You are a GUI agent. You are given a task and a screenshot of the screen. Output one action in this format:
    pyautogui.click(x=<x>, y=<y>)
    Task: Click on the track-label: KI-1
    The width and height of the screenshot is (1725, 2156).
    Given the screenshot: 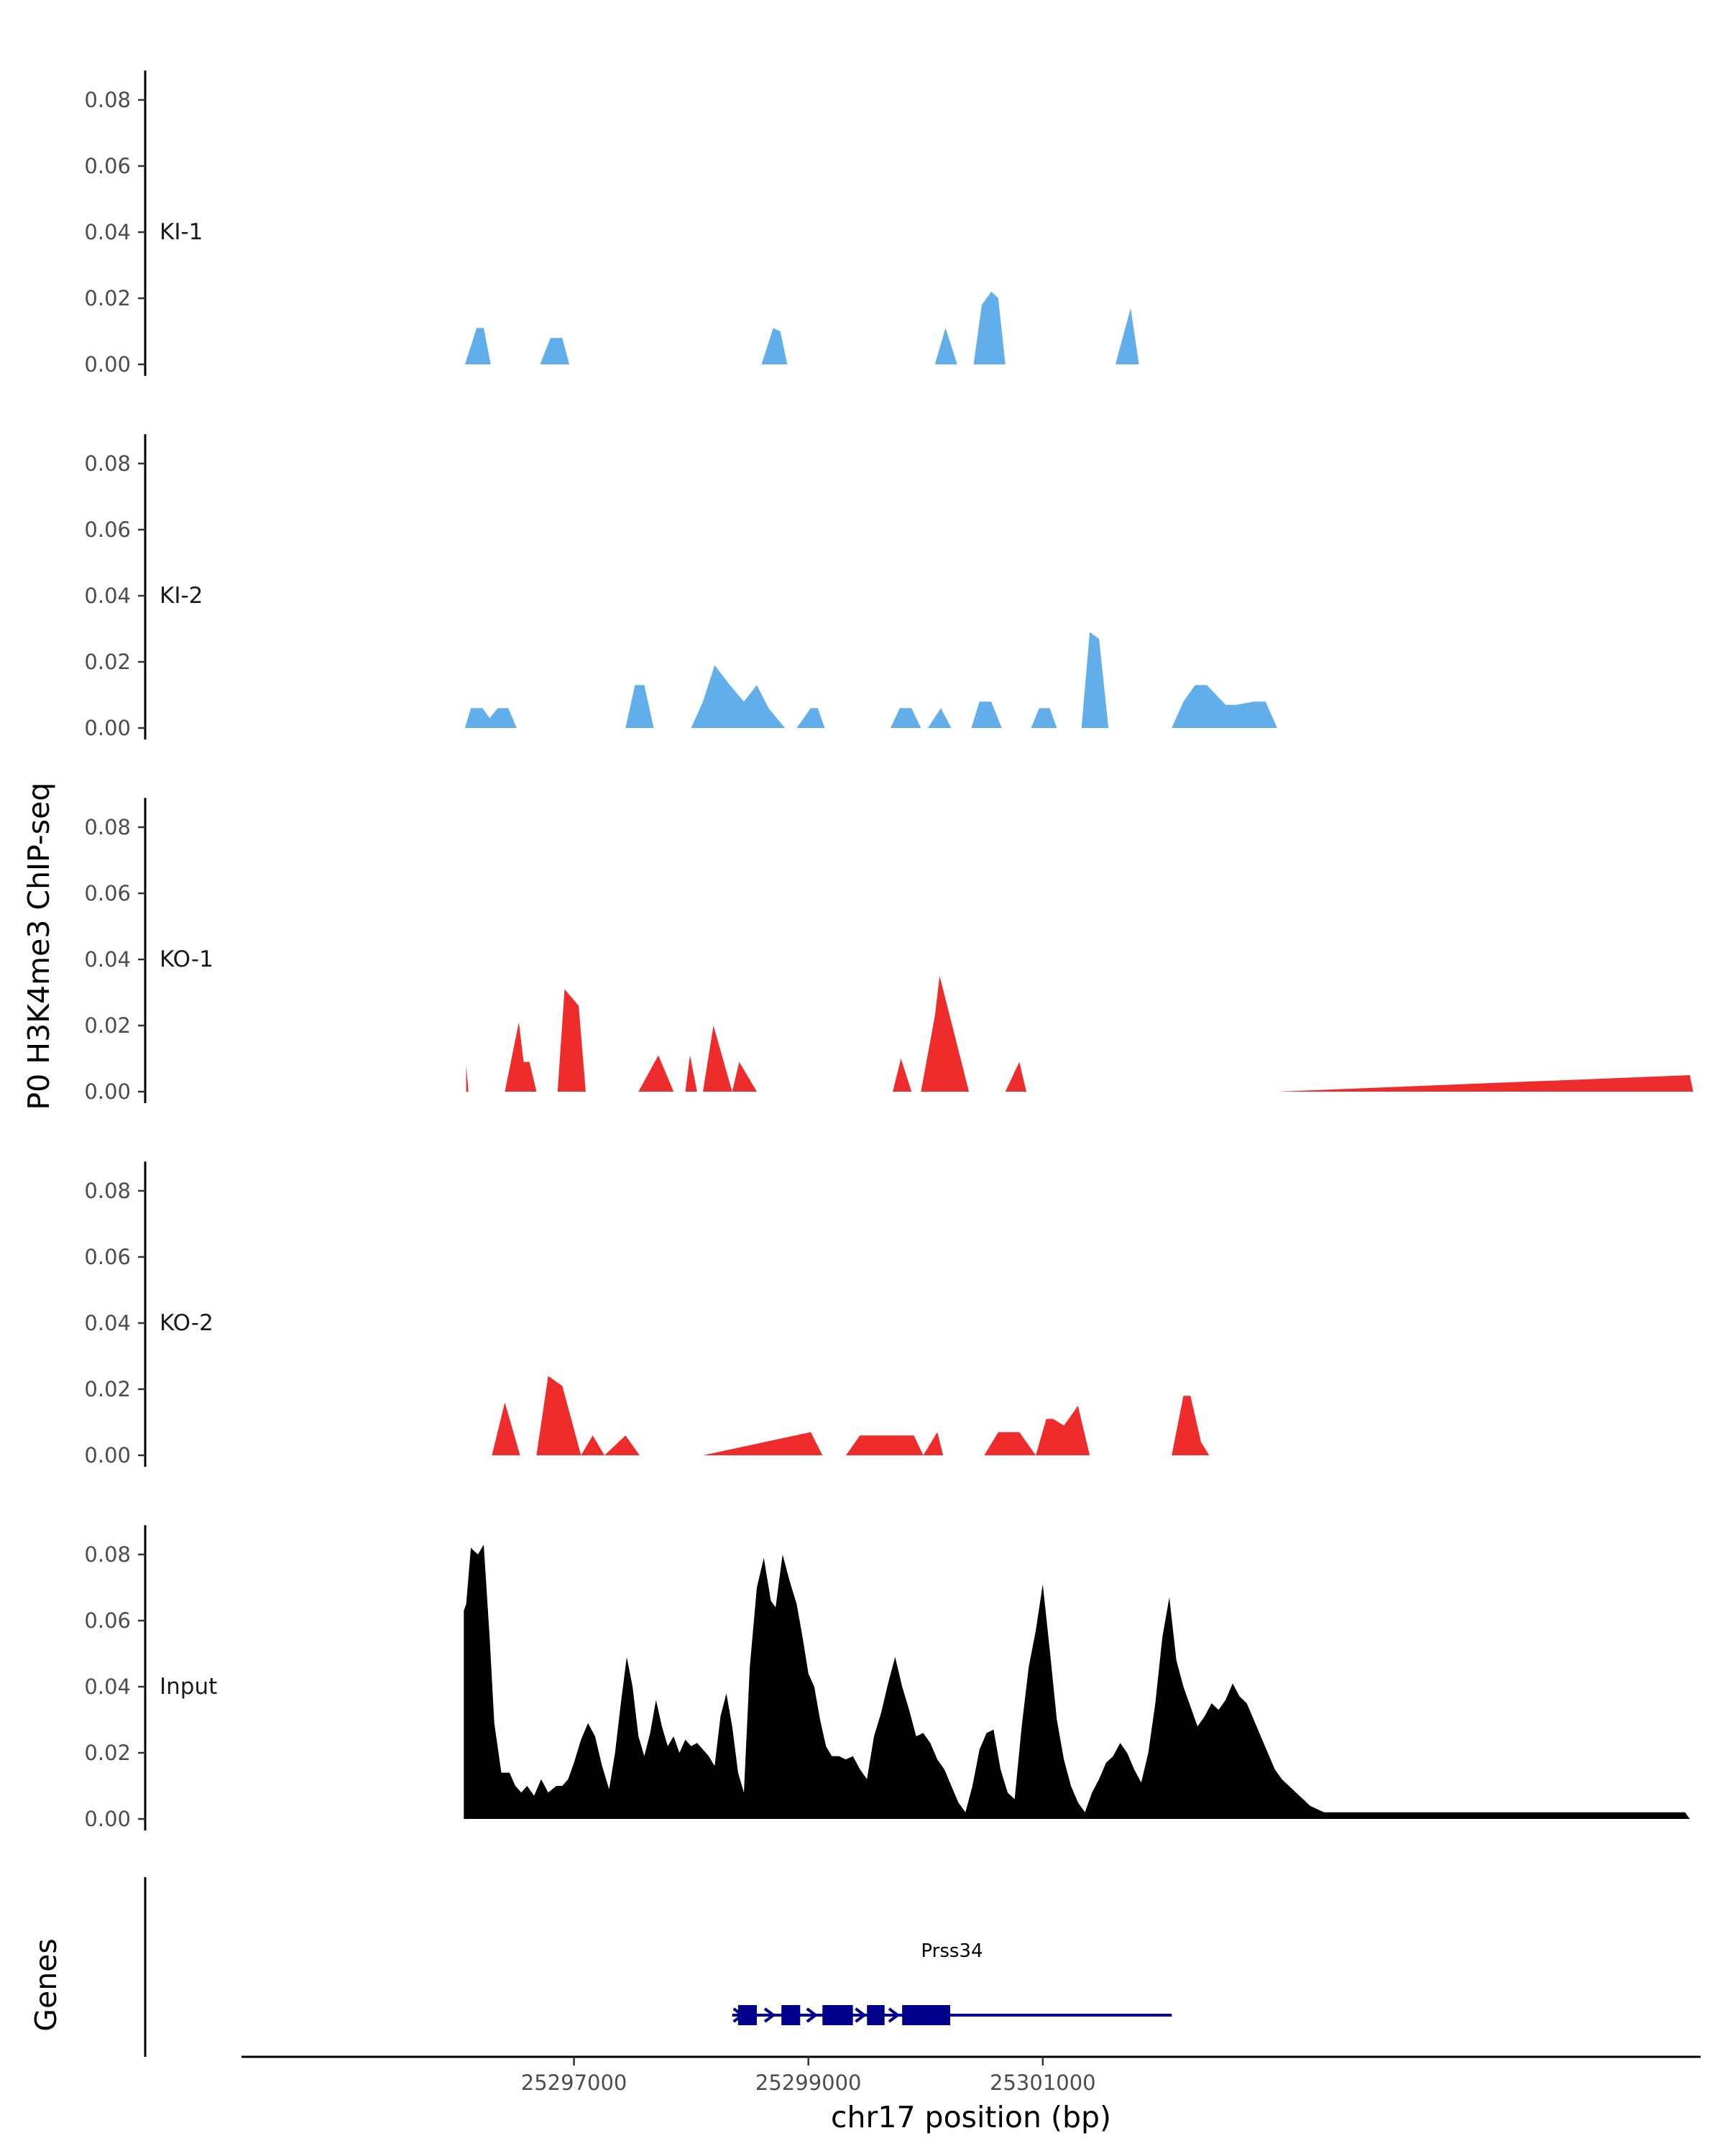 What is the action you would take?
    pyautogui.click(x=181, y=232)
    